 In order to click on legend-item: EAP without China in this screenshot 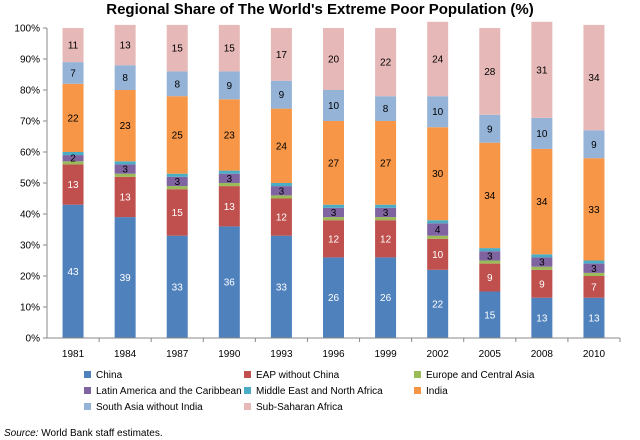, I will do `click(291, 376)`.